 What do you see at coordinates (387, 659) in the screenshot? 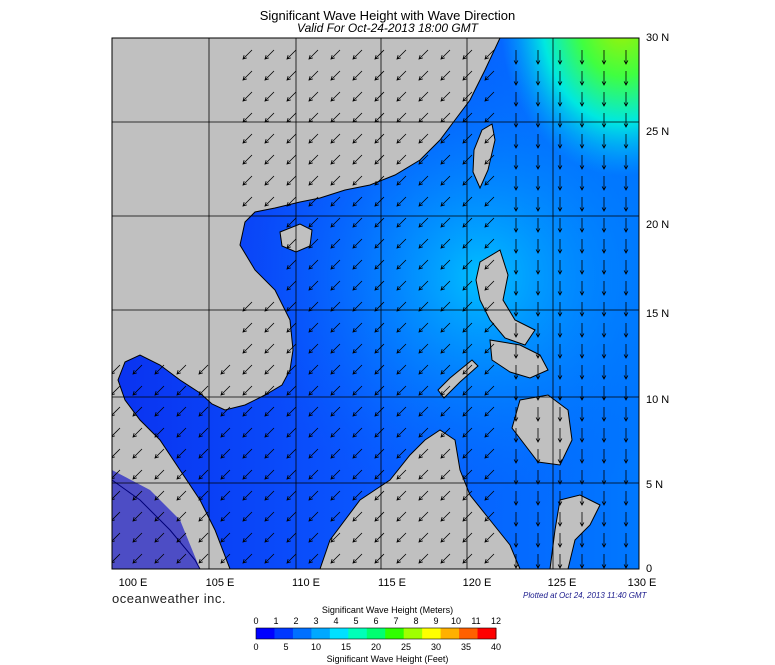
I see `colorbar-feet-title: Significant Wave Height (Feet)` at bounding box center [387, 659].